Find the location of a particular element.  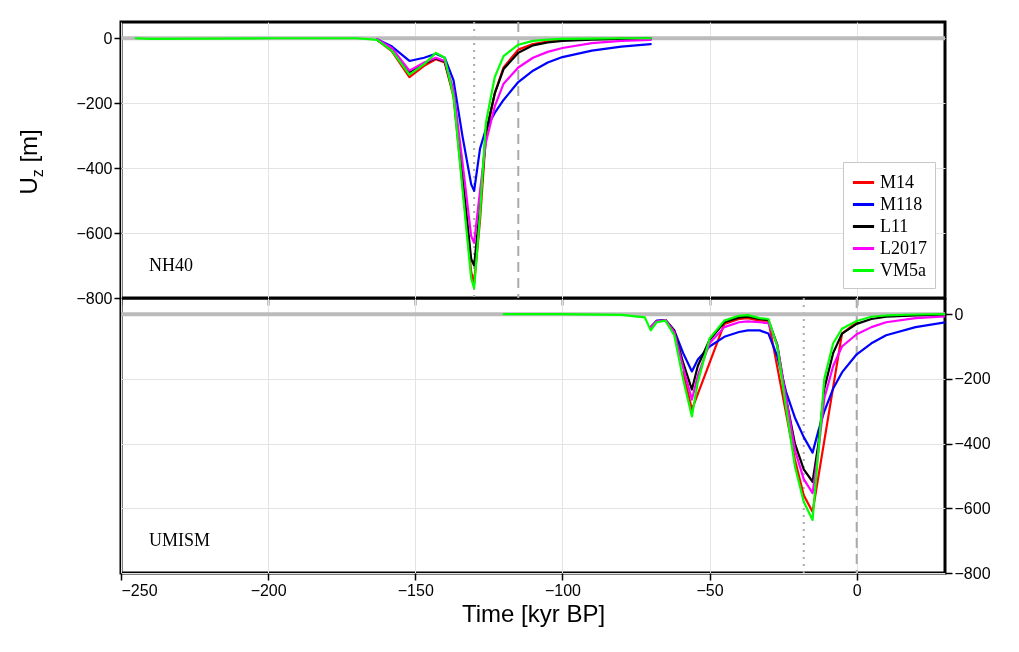

x-tick-label: −200 is located at coordinates (268, 590).